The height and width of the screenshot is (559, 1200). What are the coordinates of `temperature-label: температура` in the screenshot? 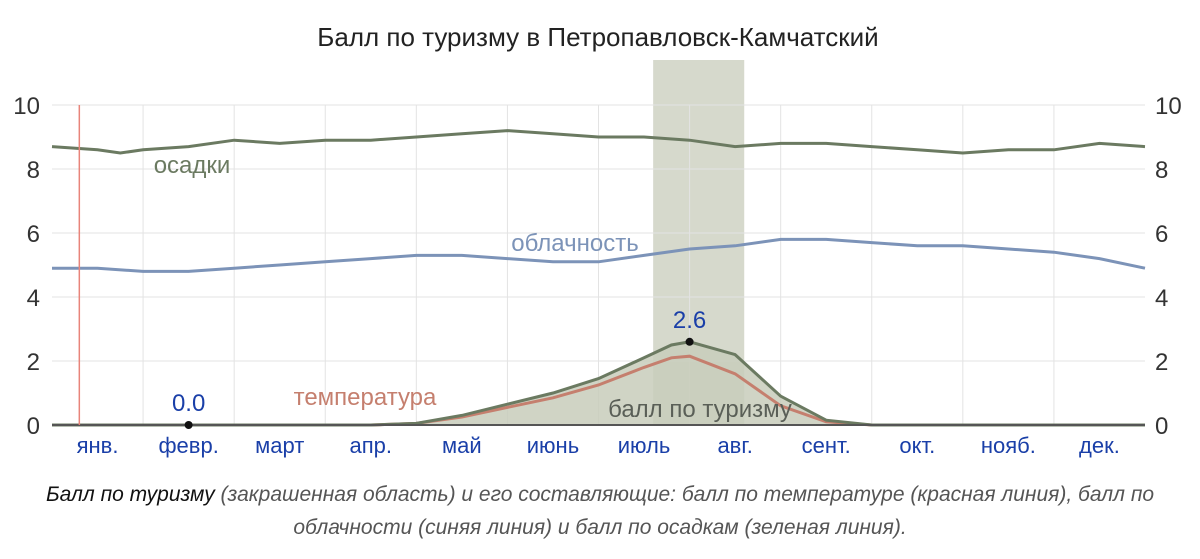 It's located at (365, 397).